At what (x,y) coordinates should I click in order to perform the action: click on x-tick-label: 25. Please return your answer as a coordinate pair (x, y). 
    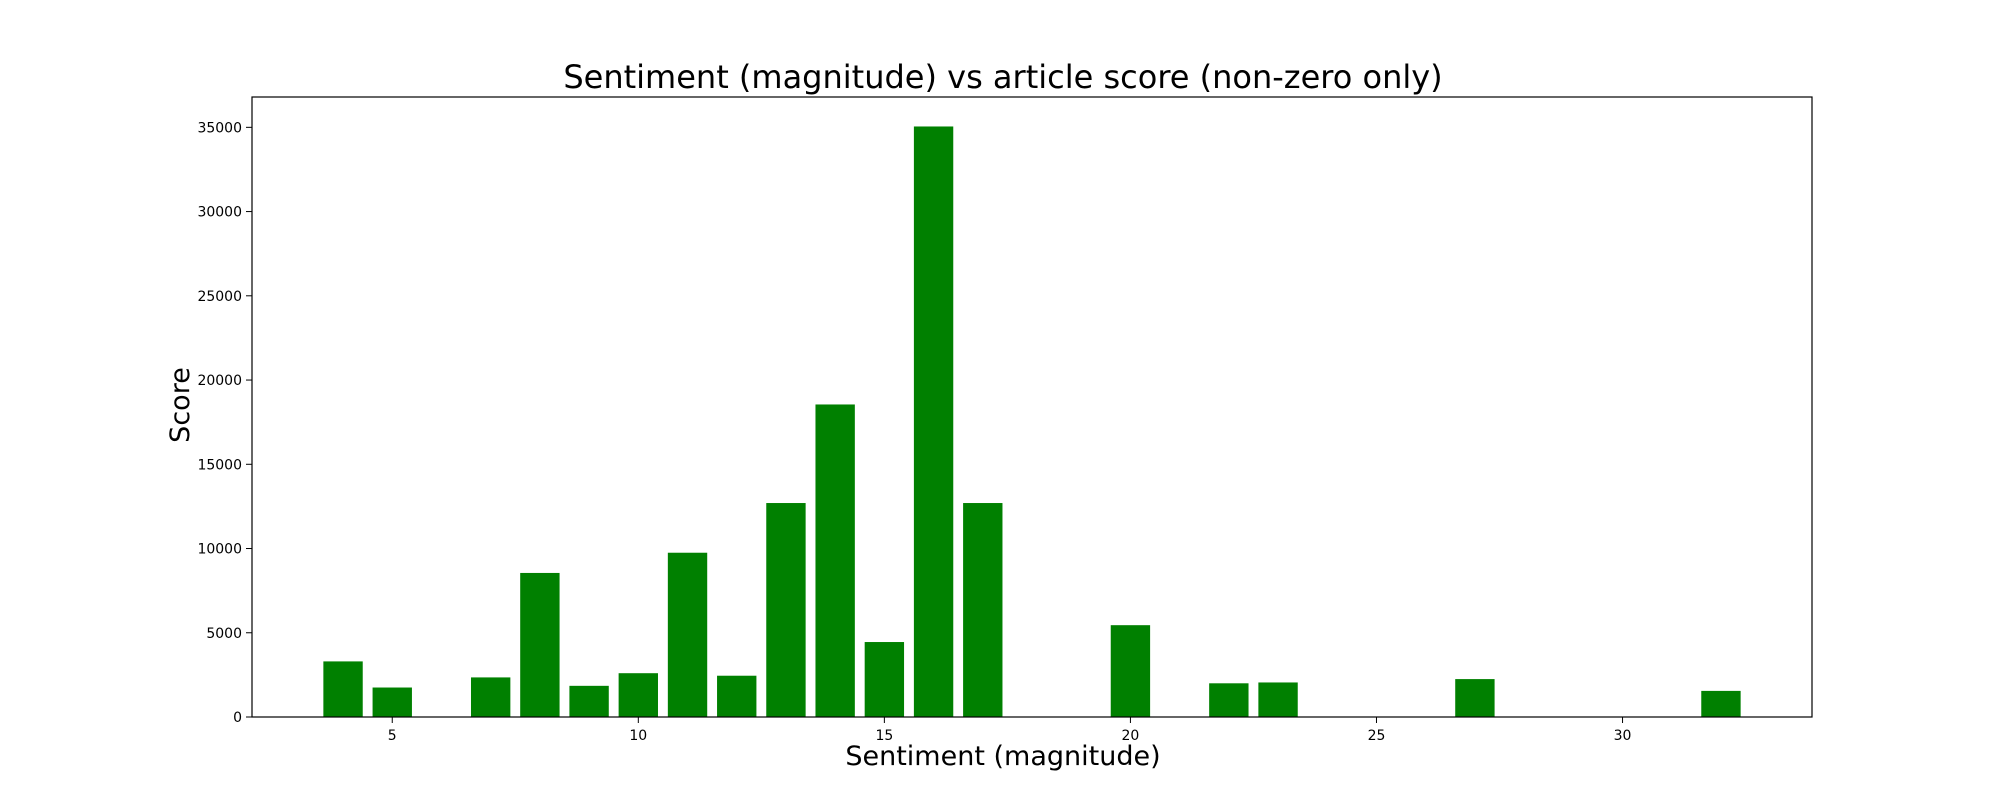
    Looking at the image, I should click on (1377, 736).